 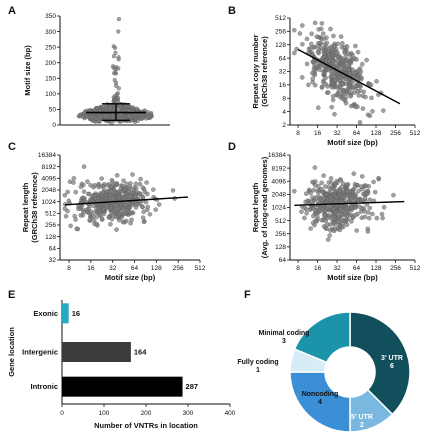 What do you see at coordinates (62, 413) in the screenshot?
I see `x-tick-label: 0` at bounding box center [62, 413].